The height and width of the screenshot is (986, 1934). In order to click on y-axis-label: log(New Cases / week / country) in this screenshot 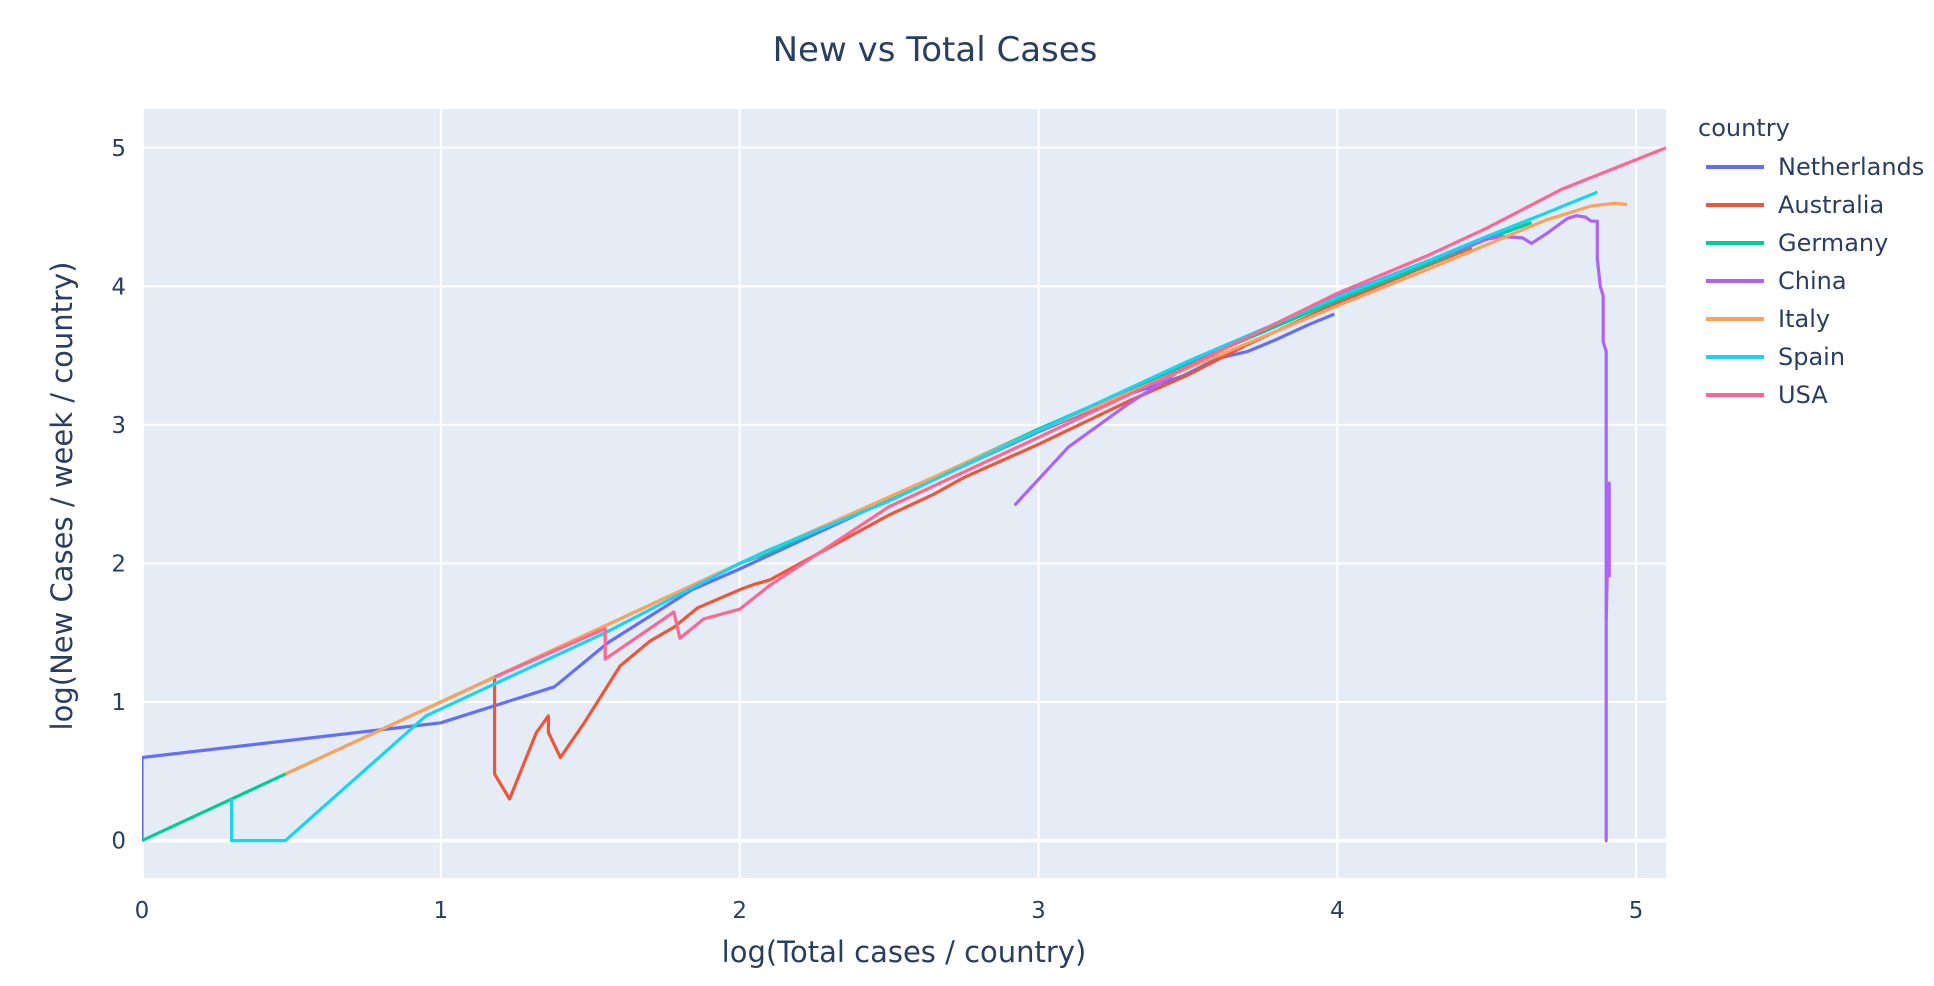, I will do `click(62, 496)`.